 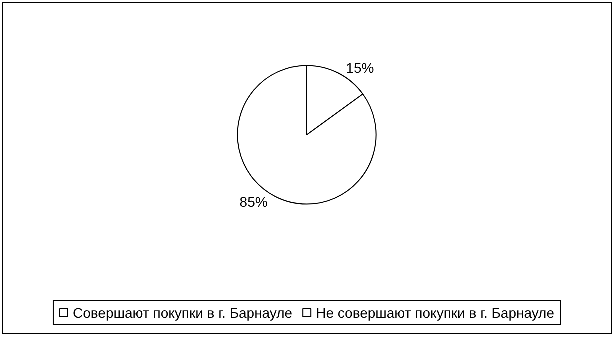 What do you see at coordinates (254, 202) in the screenshot?
I see `data-label: 85%` at bounding box center [254, 202].